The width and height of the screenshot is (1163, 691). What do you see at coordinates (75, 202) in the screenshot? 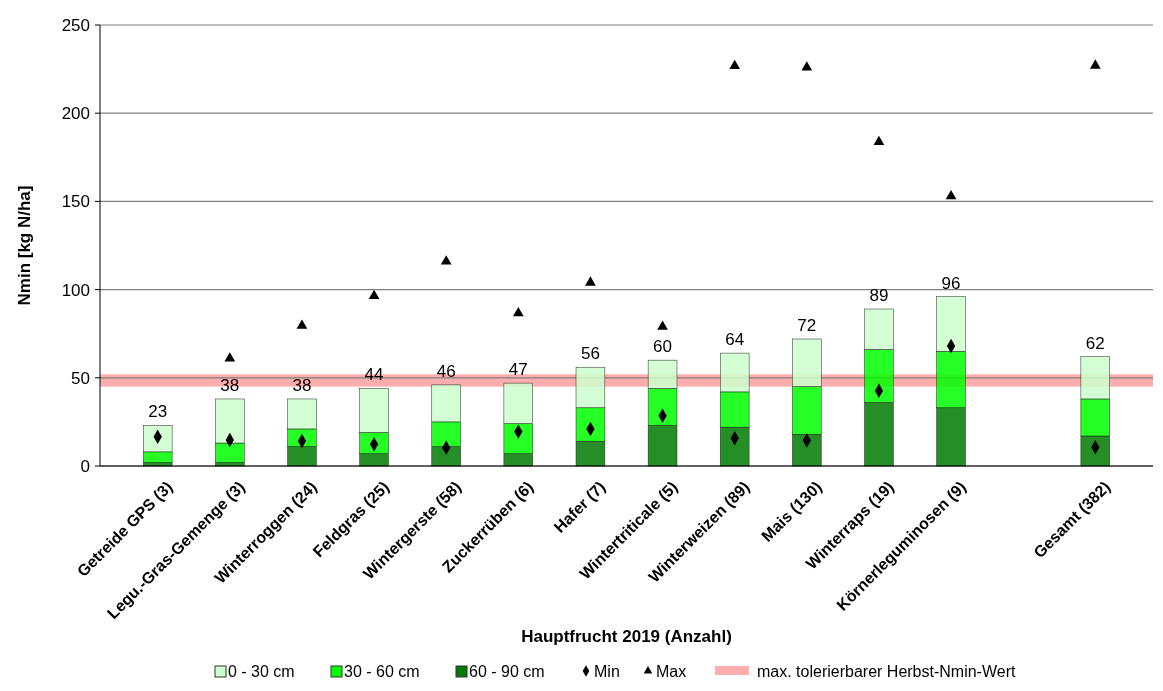
I see `y-tick-label: 150` at bounding box center [75, 202].